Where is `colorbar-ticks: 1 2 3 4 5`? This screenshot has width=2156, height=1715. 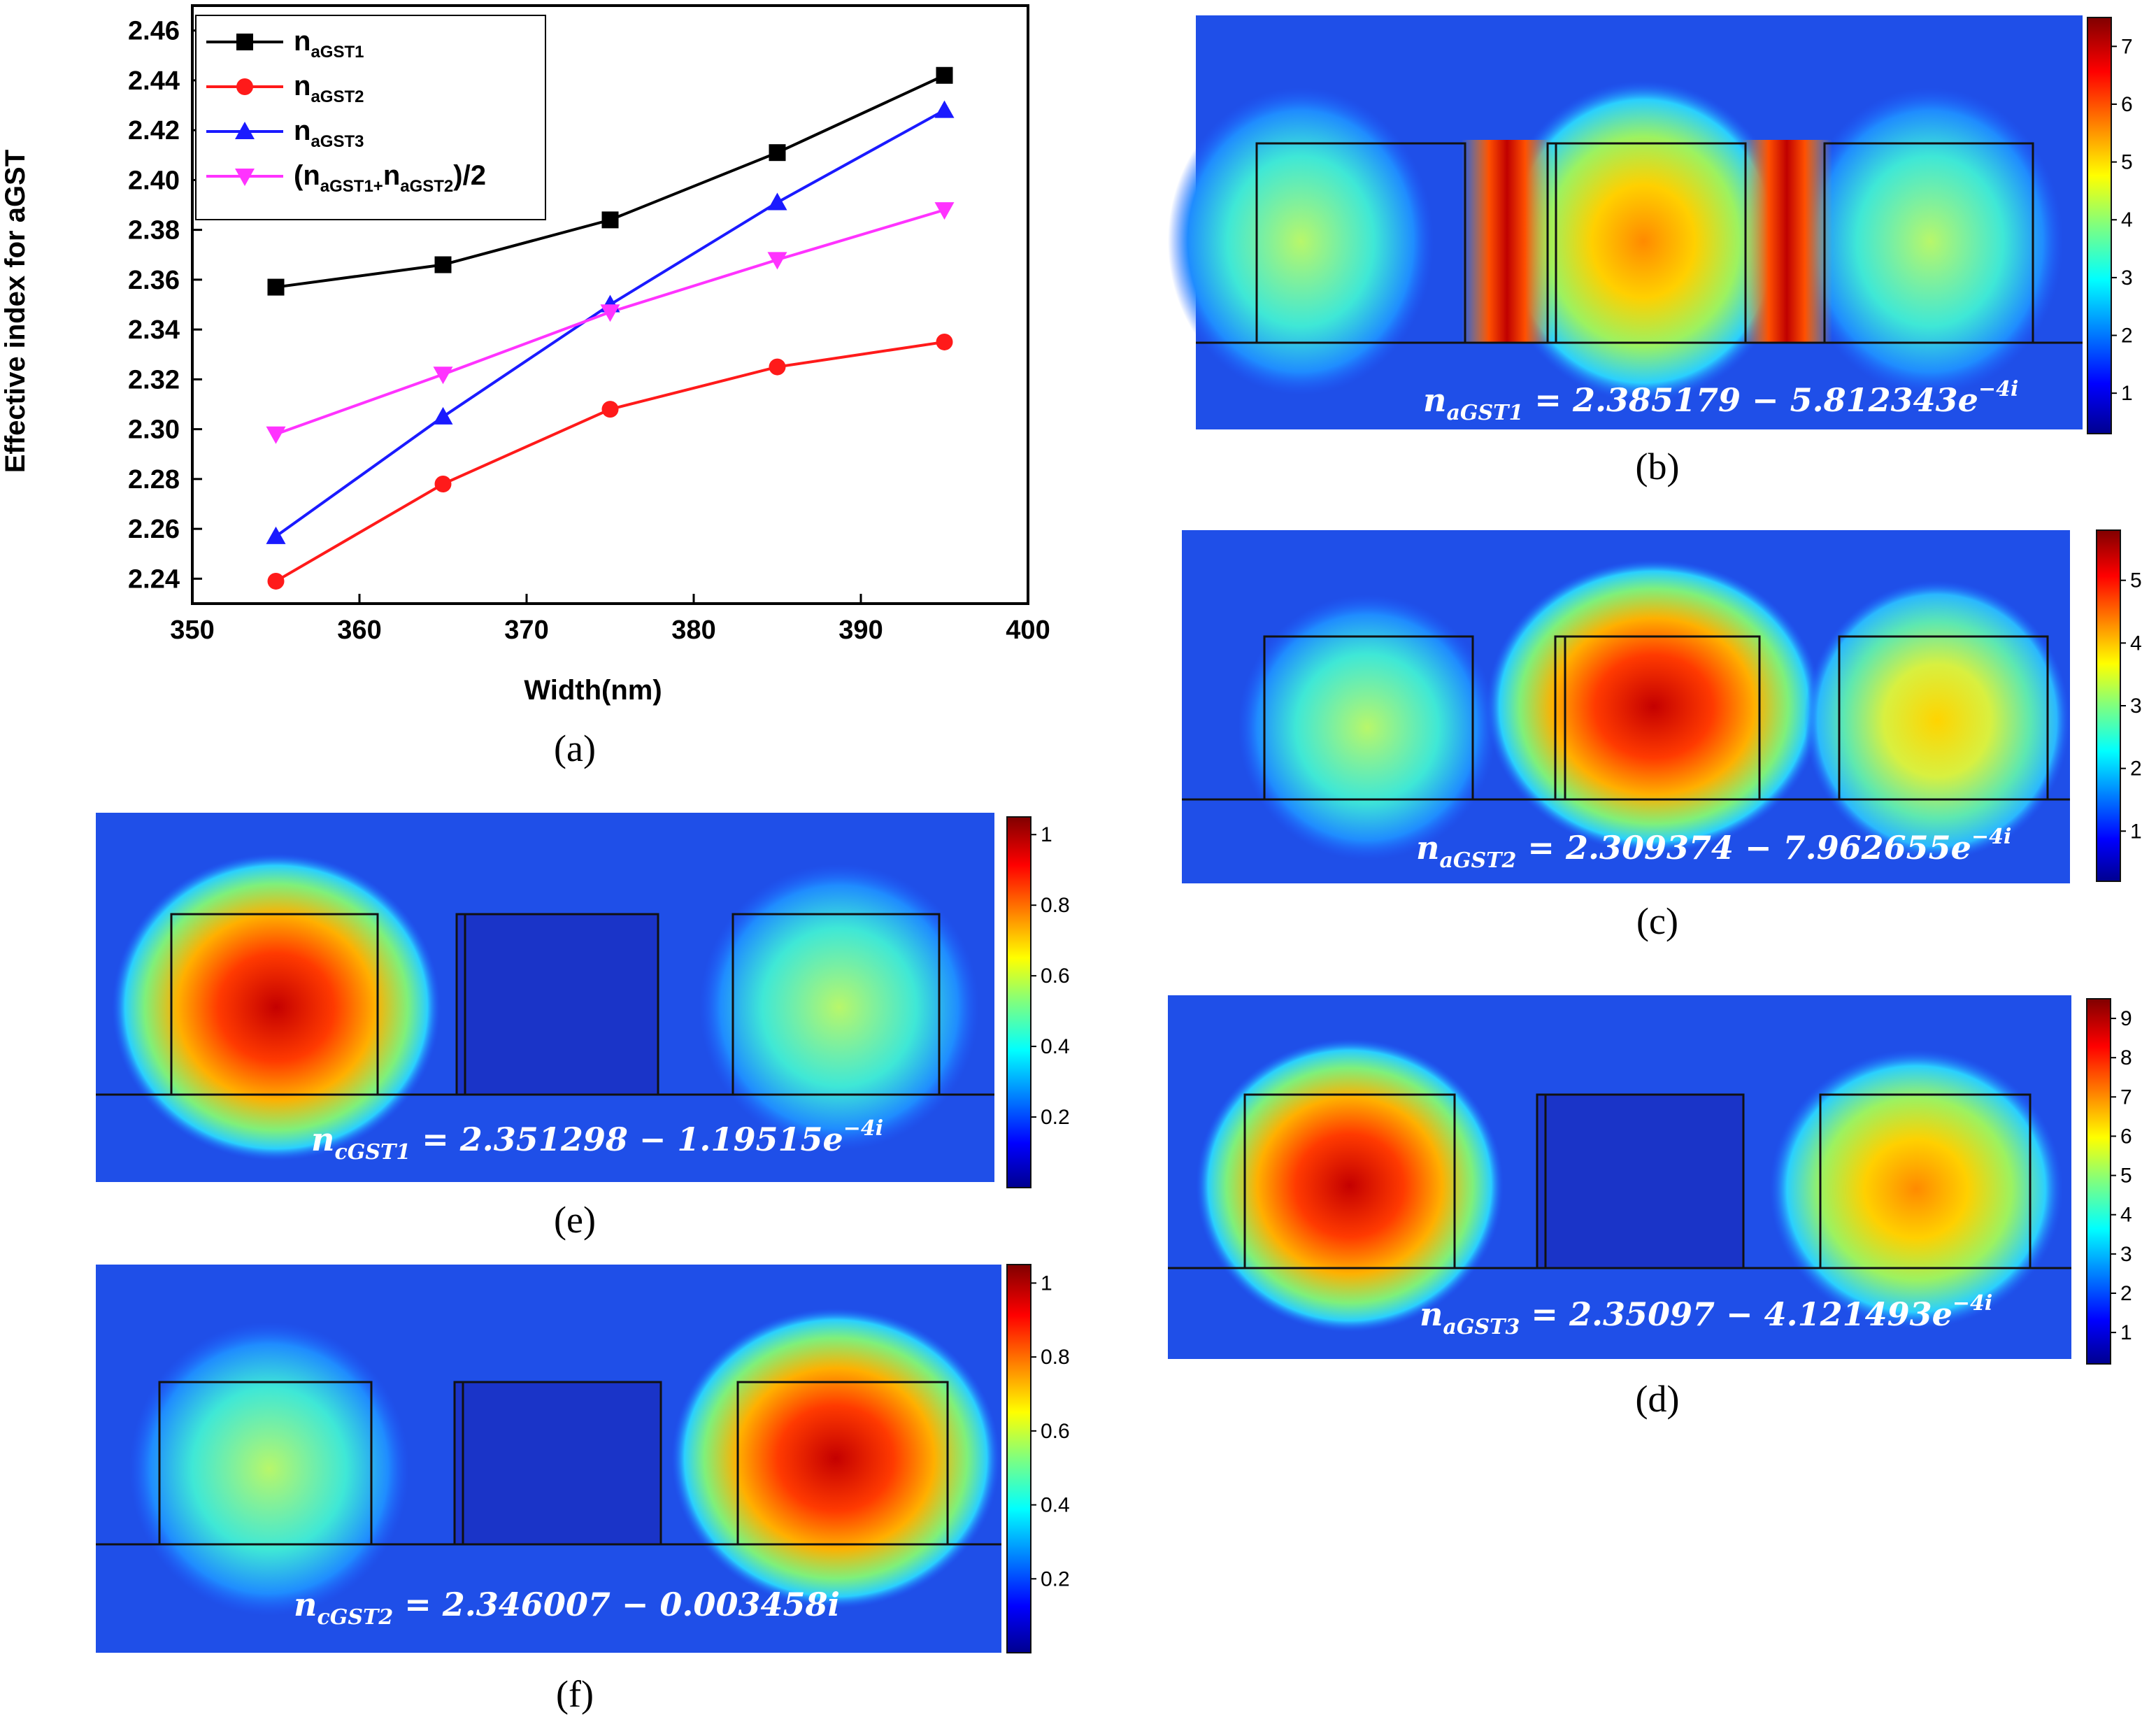 colorbar-ticks: 1 2 3 4 5 is located at coordinates (2131, 706).